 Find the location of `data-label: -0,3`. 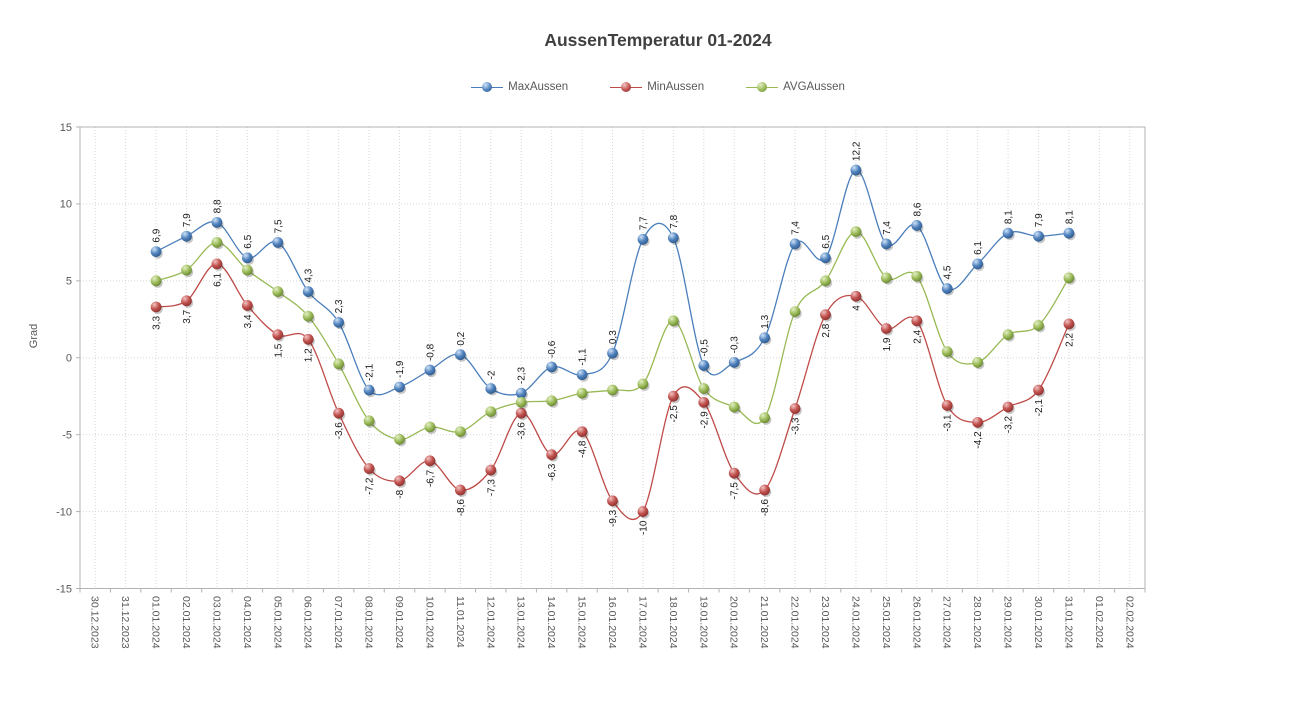

data-label: -0,3 is located at coordinates (735, 345).